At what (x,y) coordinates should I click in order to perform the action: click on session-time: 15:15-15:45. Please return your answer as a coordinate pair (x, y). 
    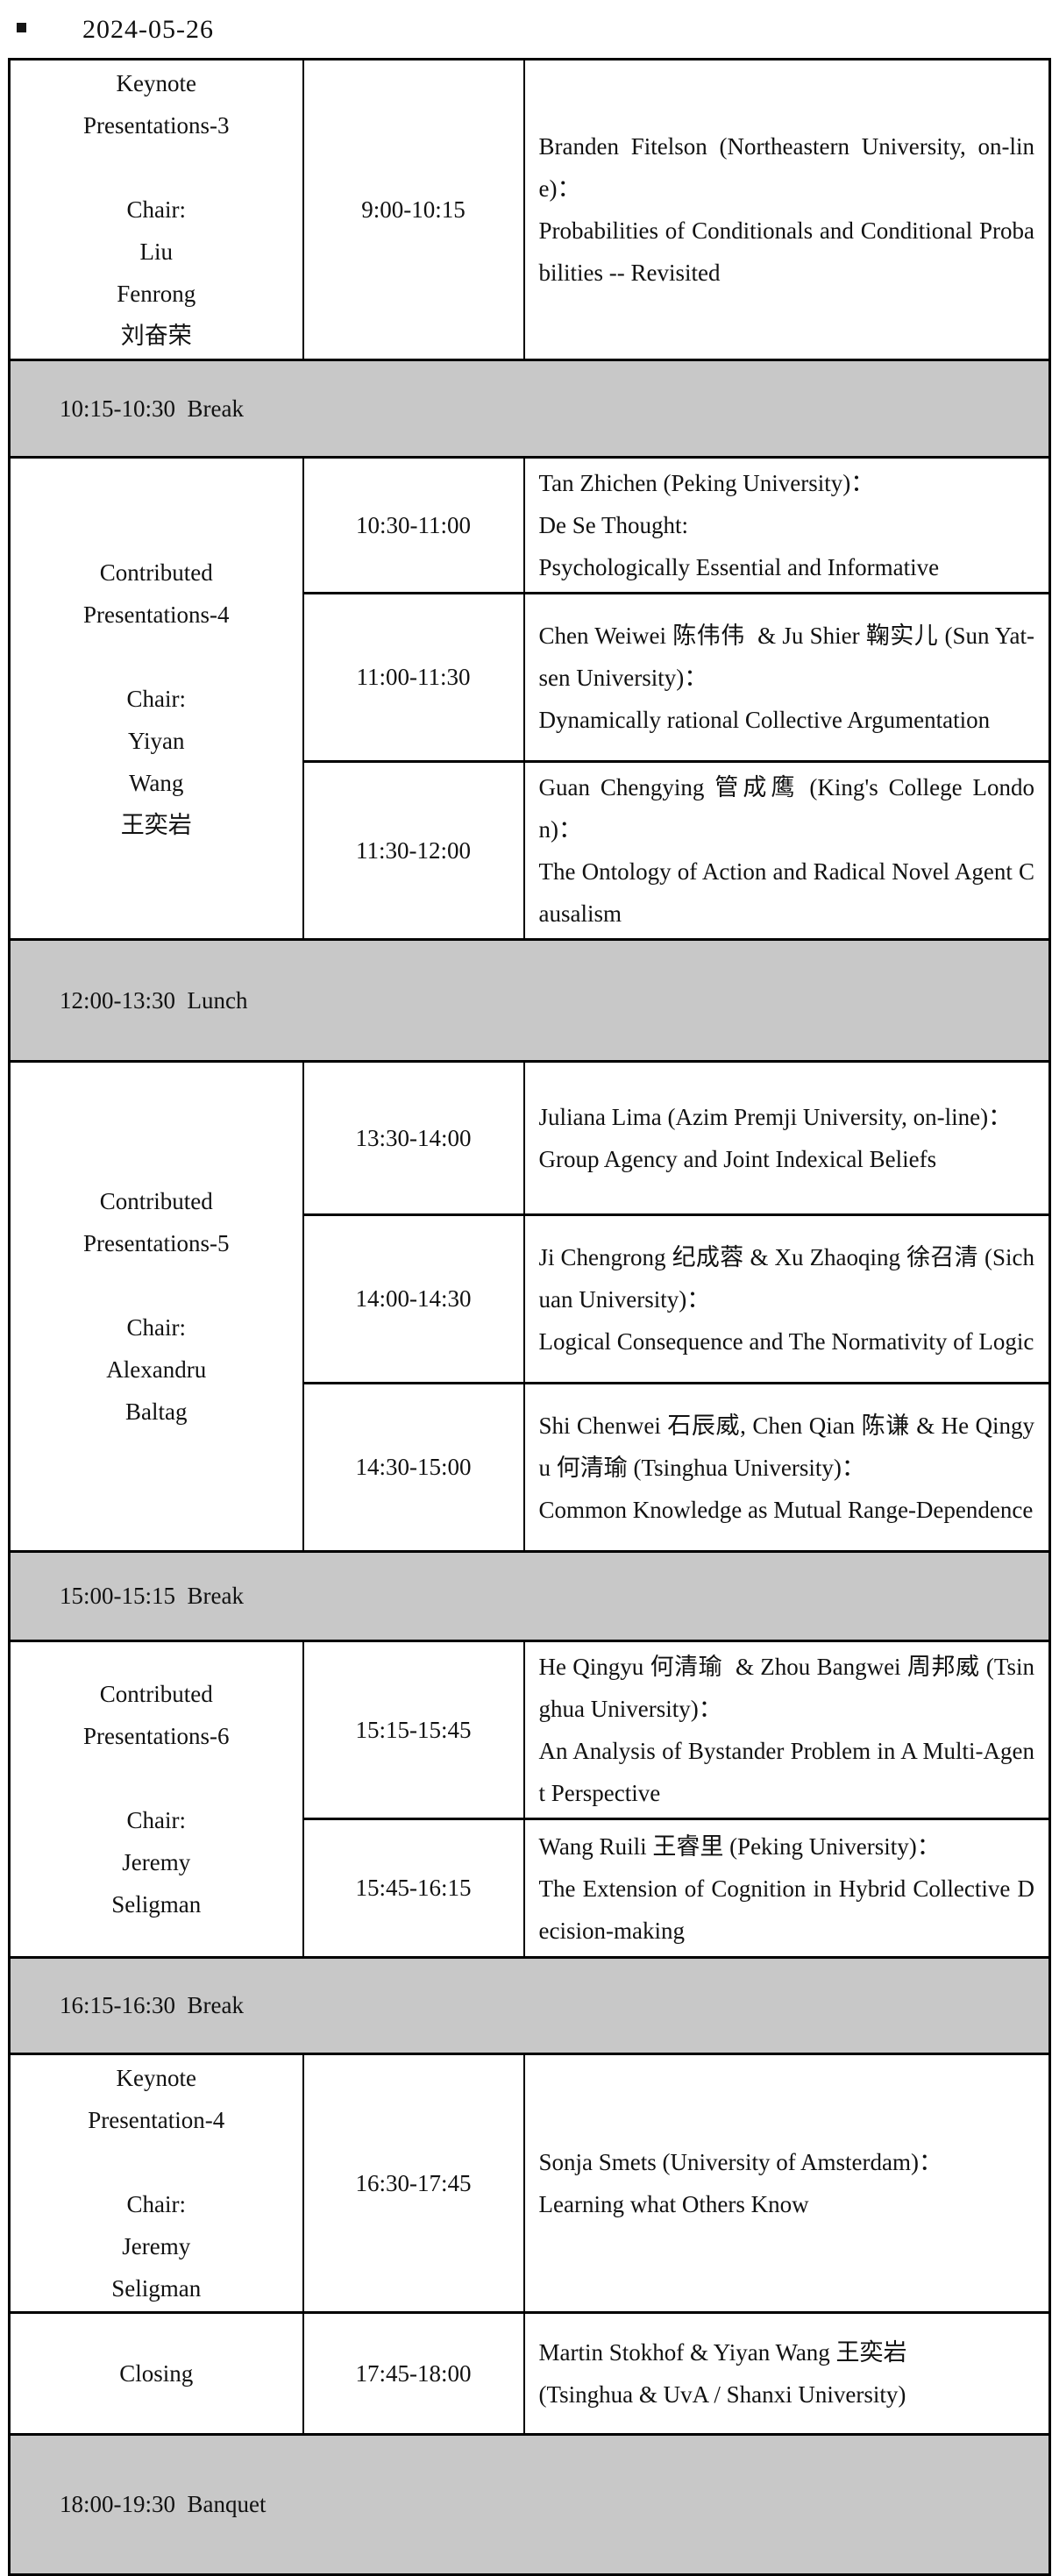
    Looking at the image, I should click on (413, 1730).